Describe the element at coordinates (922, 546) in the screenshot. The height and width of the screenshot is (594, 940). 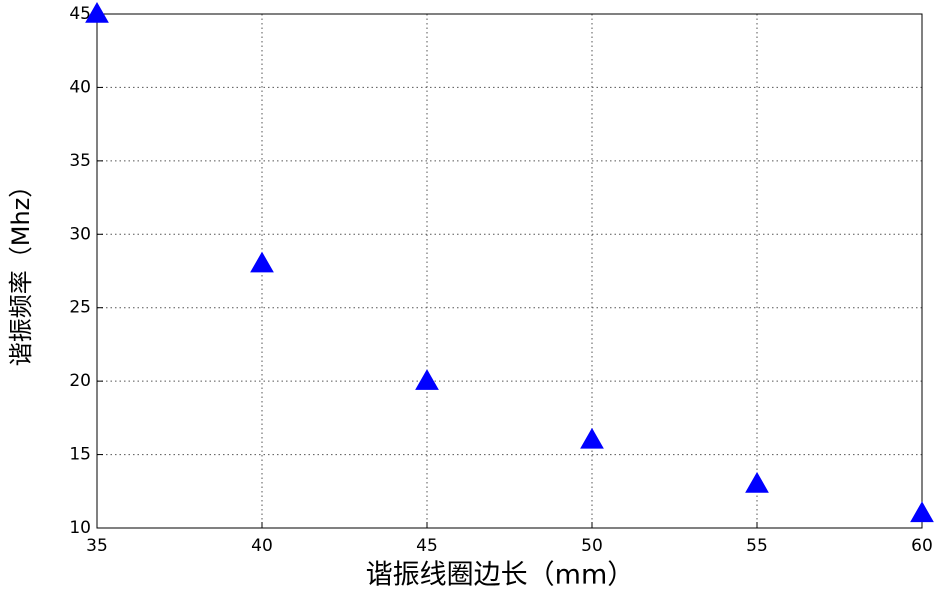
I see `x-tick-label: 60` at that location.